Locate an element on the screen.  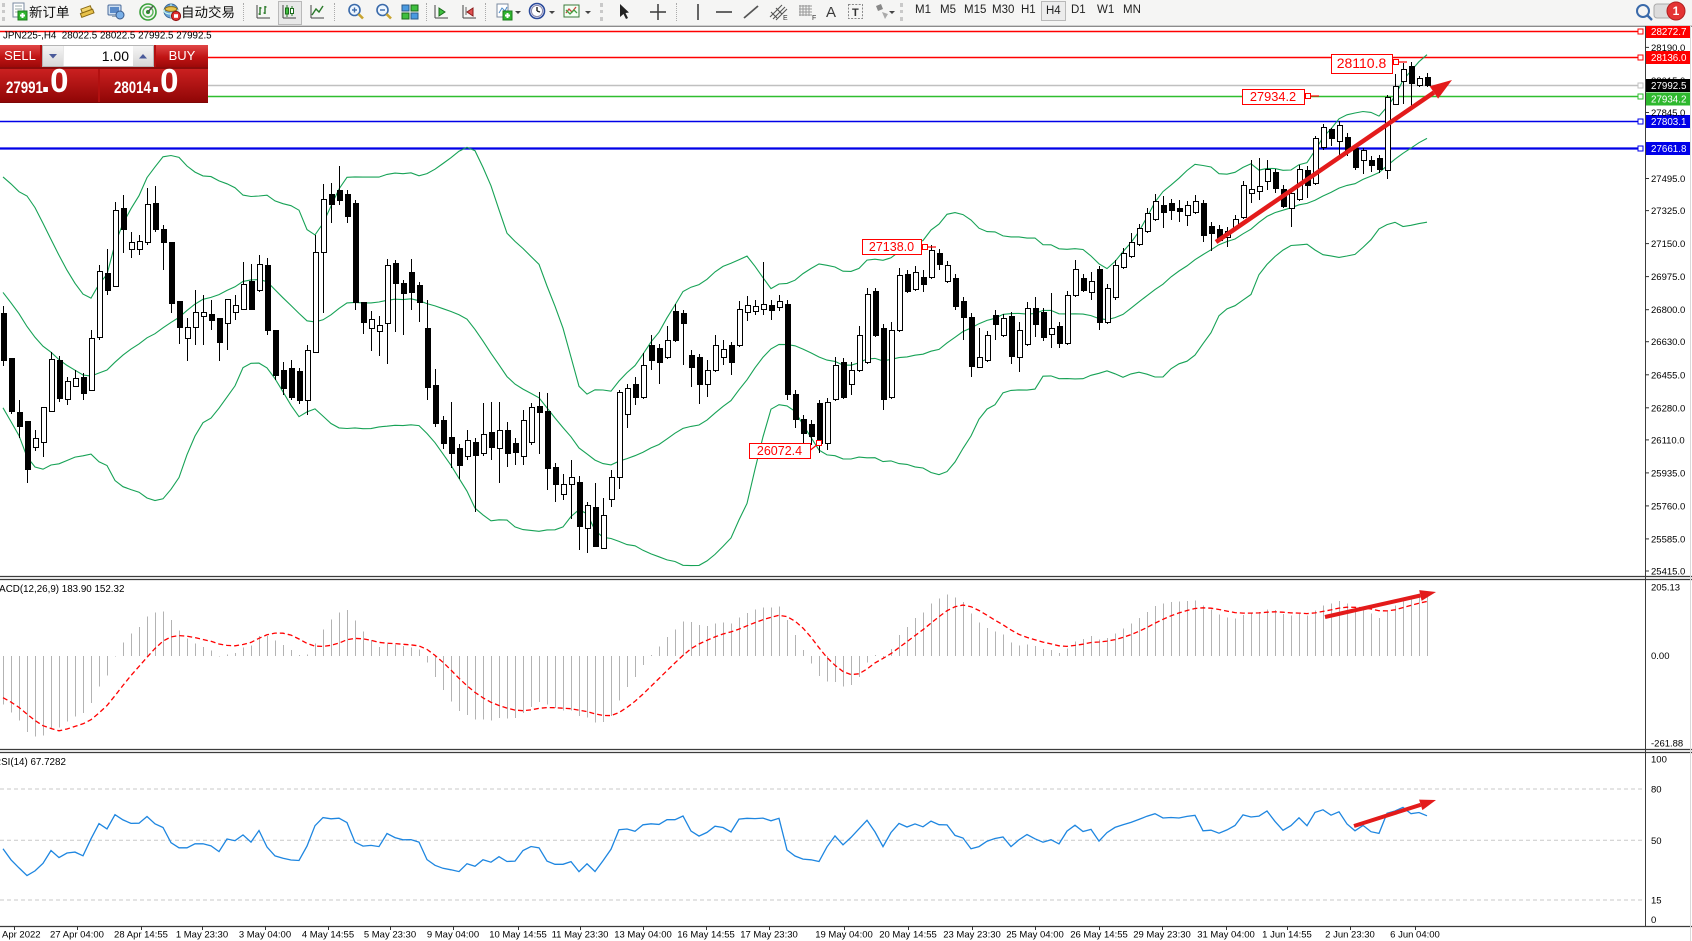
svg-text: 27992.5 is located at coordinates (1669, 86).